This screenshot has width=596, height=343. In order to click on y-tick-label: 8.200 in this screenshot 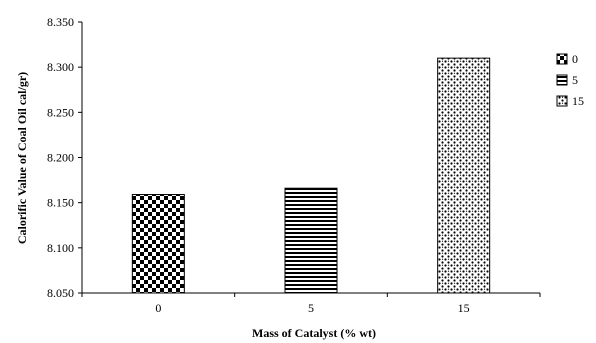, I will do `click(60, 158)`.